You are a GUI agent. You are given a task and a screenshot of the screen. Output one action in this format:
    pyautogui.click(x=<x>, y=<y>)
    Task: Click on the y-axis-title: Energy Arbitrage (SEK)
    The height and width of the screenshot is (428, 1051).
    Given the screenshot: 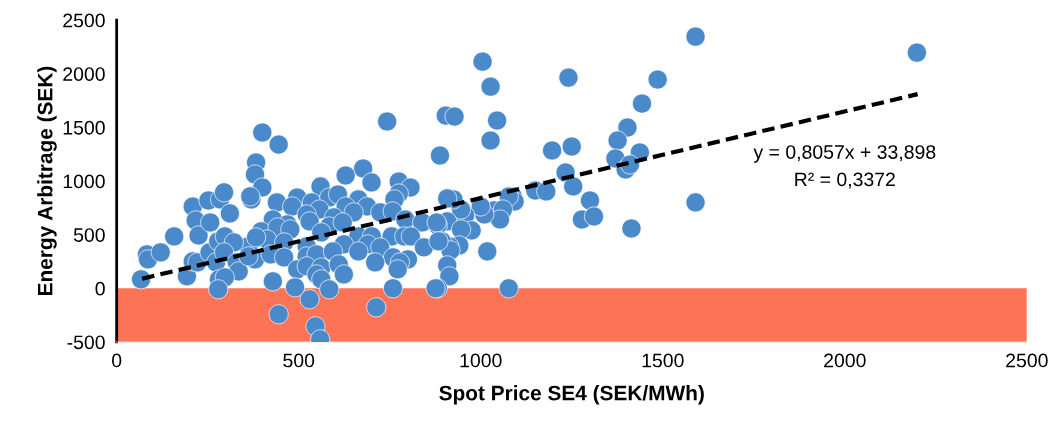 What is the action you would take?
    pyautogui.click(x=47, y=181)
    